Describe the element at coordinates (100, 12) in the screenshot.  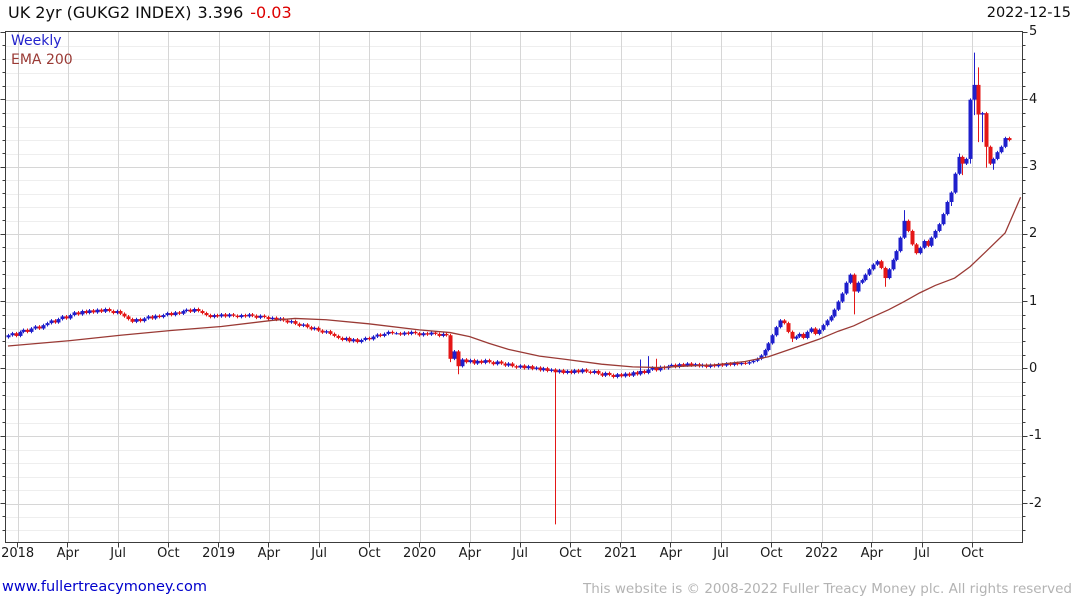
I see `instrument-title: UK 2yr (GUKG2 INDEX)` at that location.